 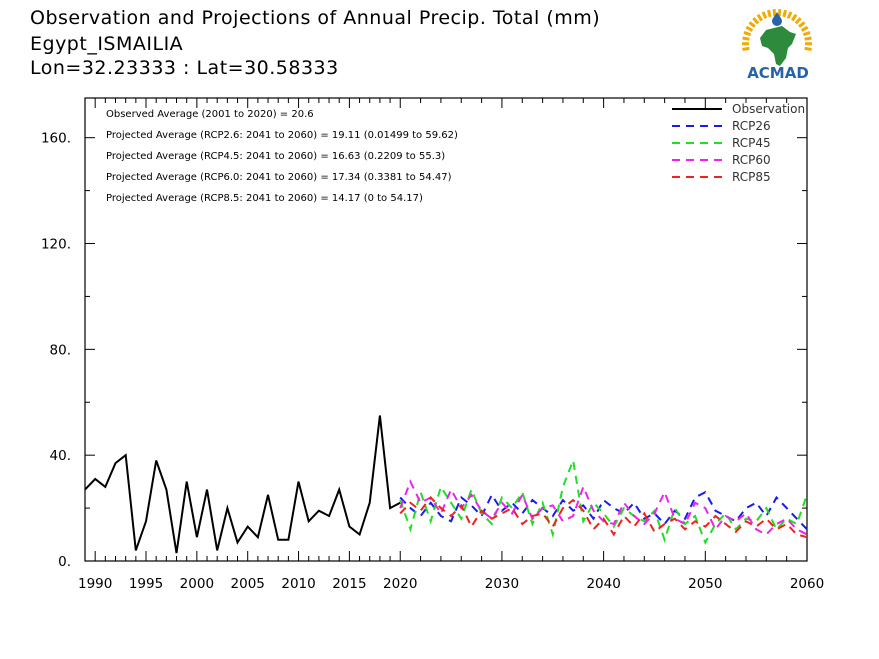 What do you see at coordinates (184, 68) in the screenshot?
I see `station-coordinates: Lon=32.23333 : Lat=30.58333` at bounding box center [184, 68].